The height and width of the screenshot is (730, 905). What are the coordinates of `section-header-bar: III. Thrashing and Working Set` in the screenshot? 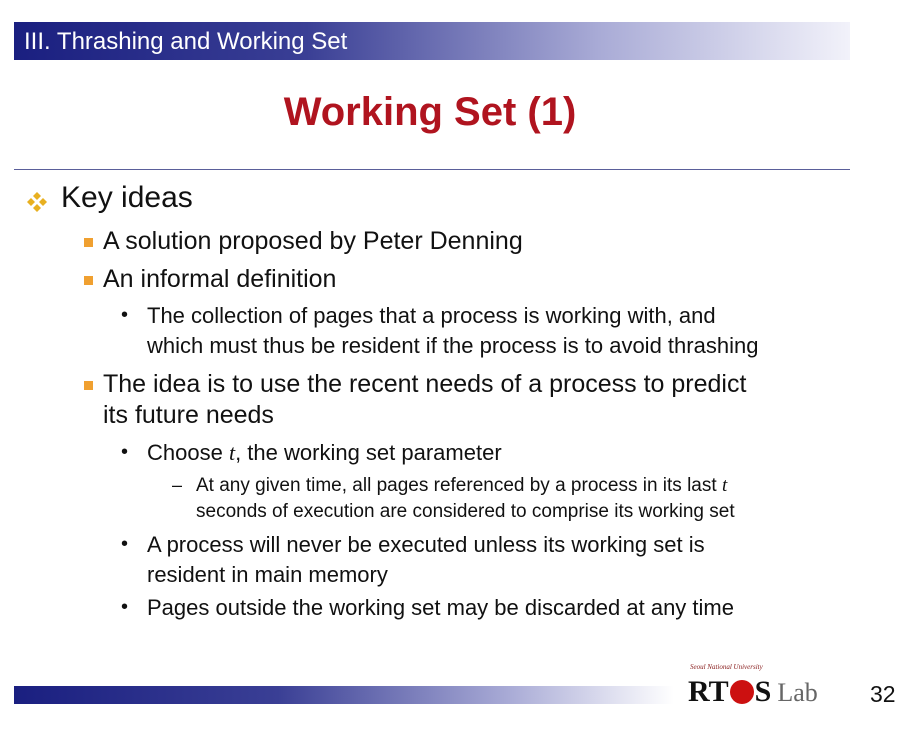 It's located at (432, 41).